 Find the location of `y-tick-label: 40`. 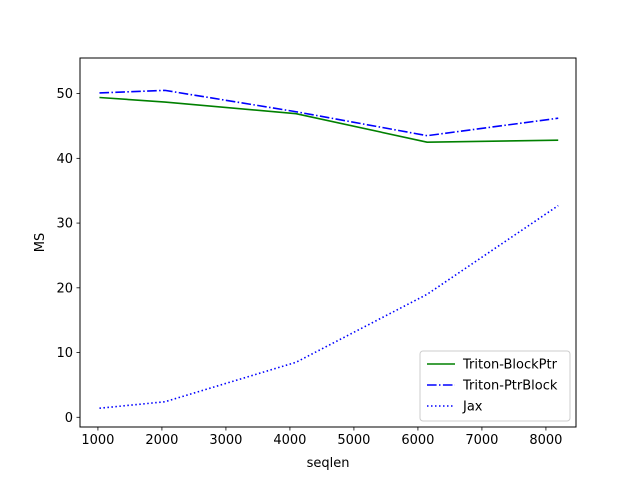

y-tick-label: 40 is located at coordinates (64, 159).